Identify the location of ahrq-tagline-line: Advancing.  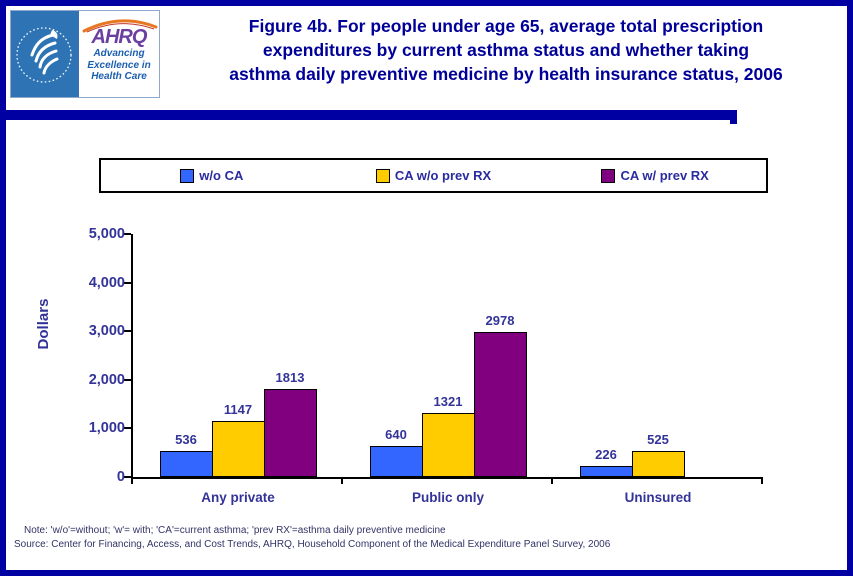
(119, 53).